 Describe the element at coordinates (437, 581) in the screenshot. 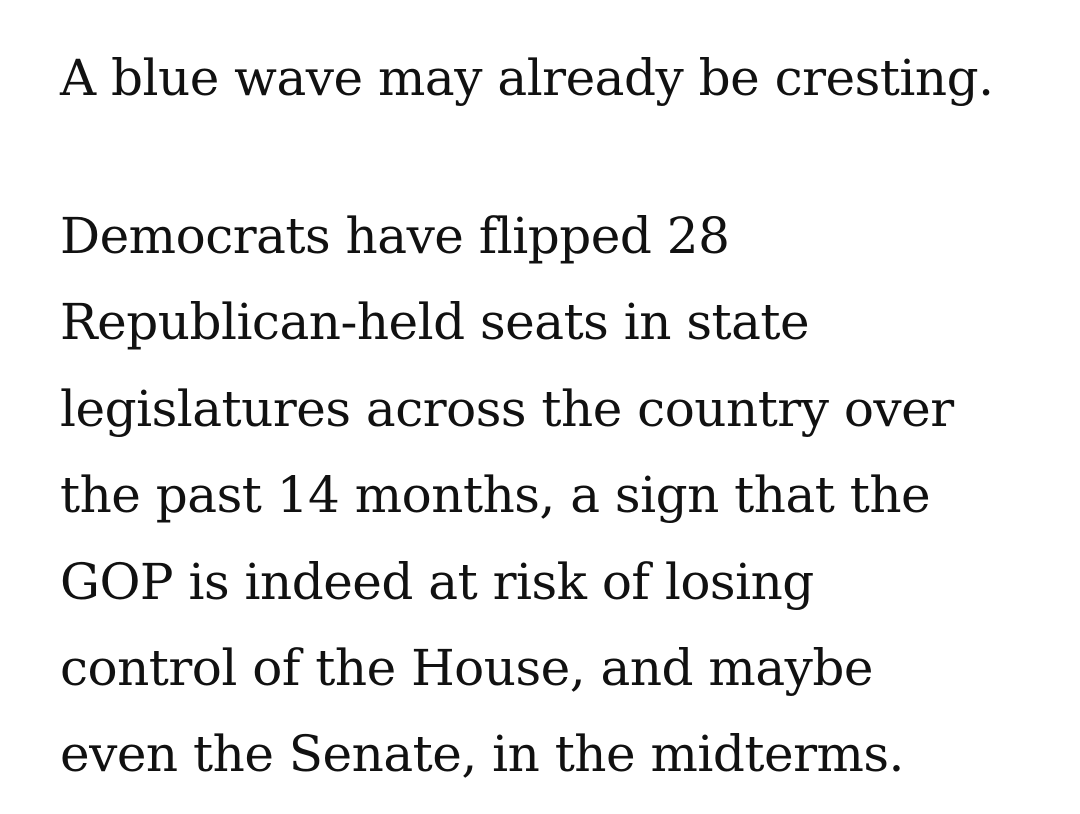

I see `paragraph-line: GOP is indeed at risk of losing` at that location.